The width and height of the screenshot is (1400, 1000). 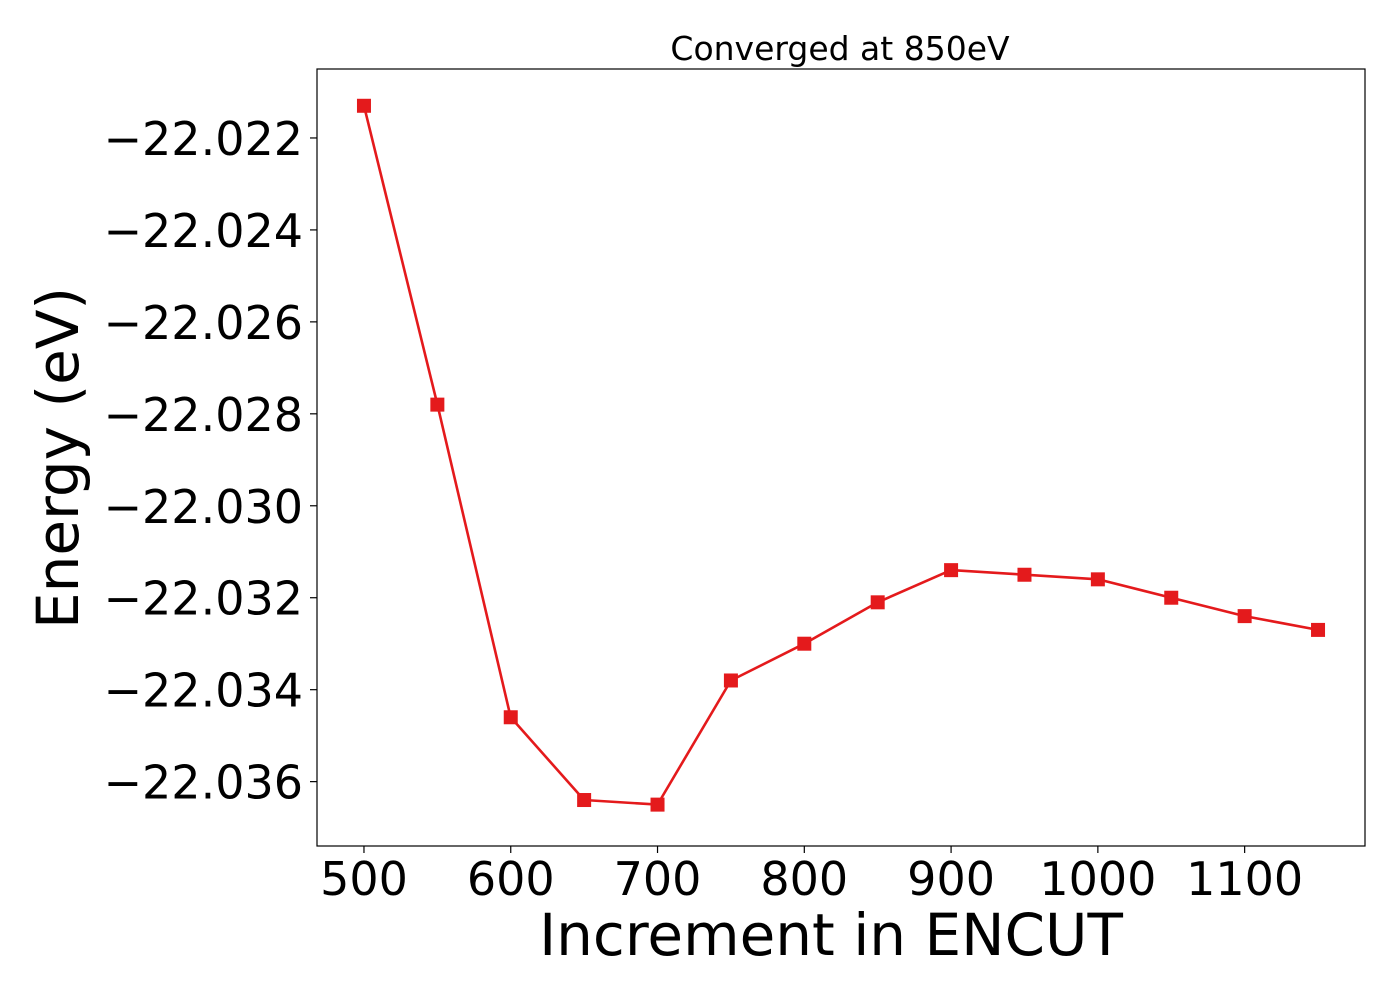 I want to click on y-tick-label: −22.036, so click(x=204, y=783).